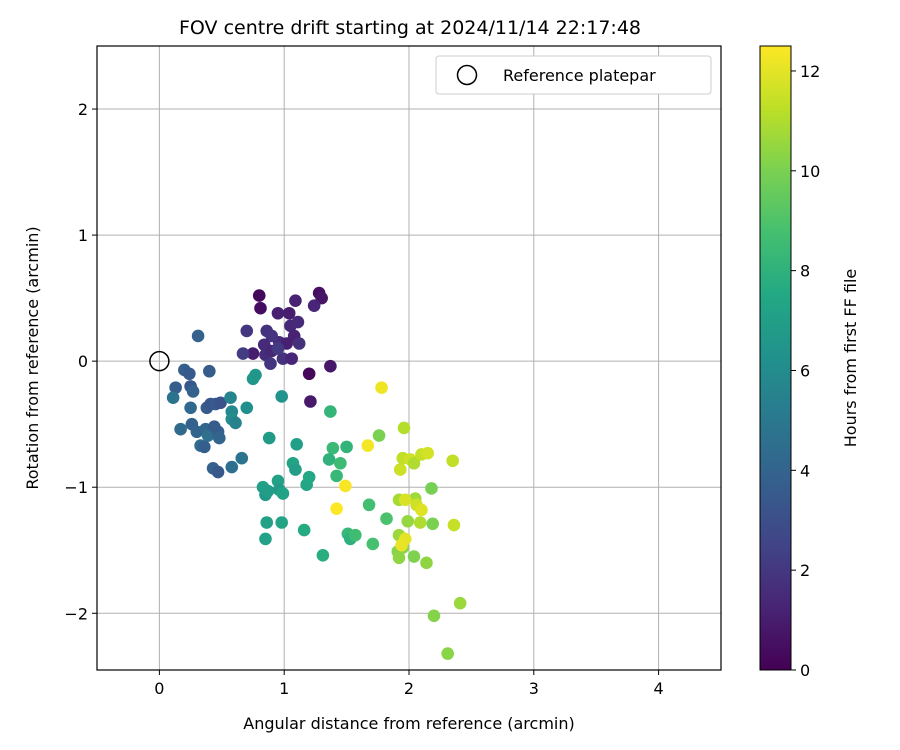 The image size is (900, 750). Describe the element at coordinates (850, 358) in the screenshot. I see `colorbar-label: Hours from first FF file` at that location.